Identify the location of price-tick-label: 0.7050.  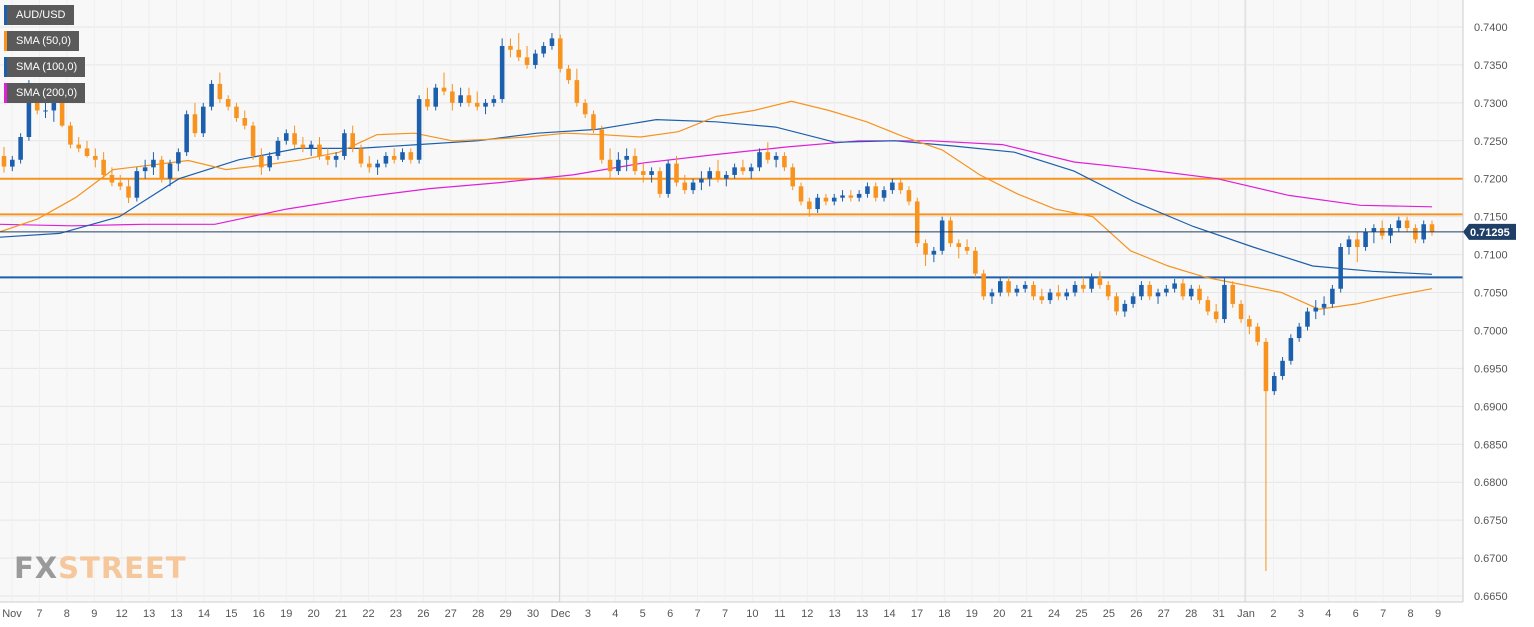
(1491, 294).